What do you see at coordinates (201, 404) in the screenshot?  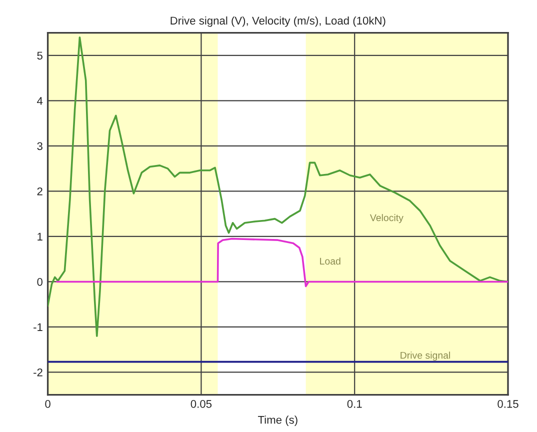 I see `x-tick-label: 0.05` at bounding box center [201, 404].